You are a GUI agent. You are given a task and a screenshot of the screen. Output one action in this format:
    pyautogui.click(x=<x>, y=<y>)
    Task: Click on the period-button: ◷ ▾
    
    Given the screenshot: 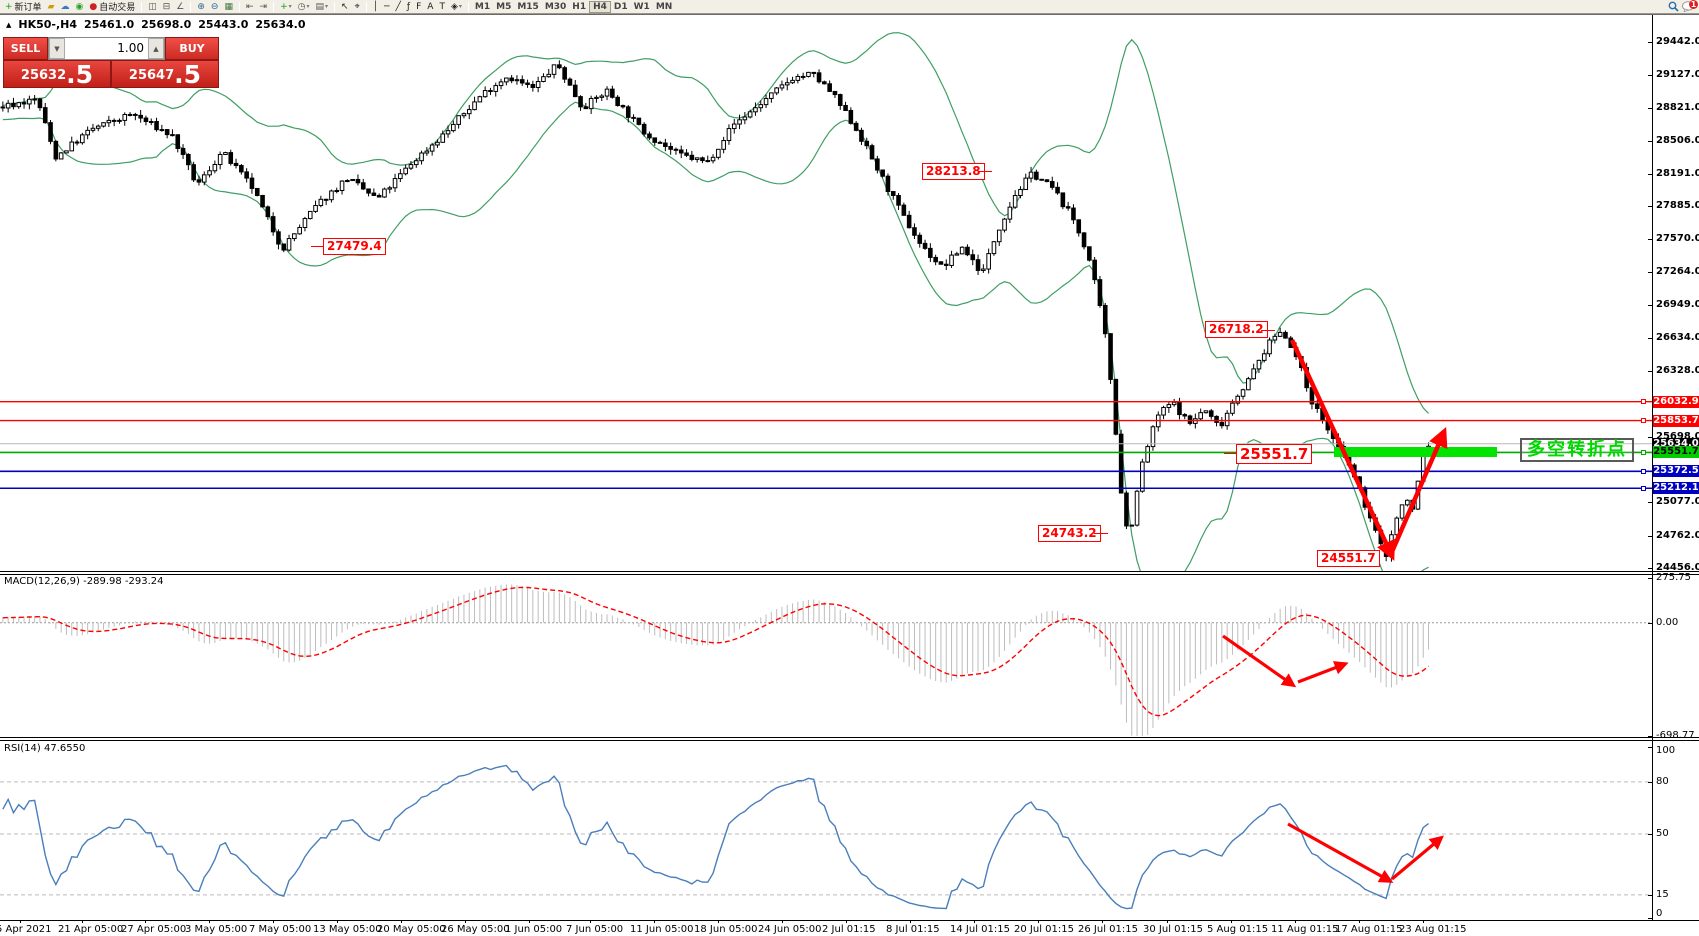 What is the action you would take?
    pyautogui.click(x=304, y=7)
    